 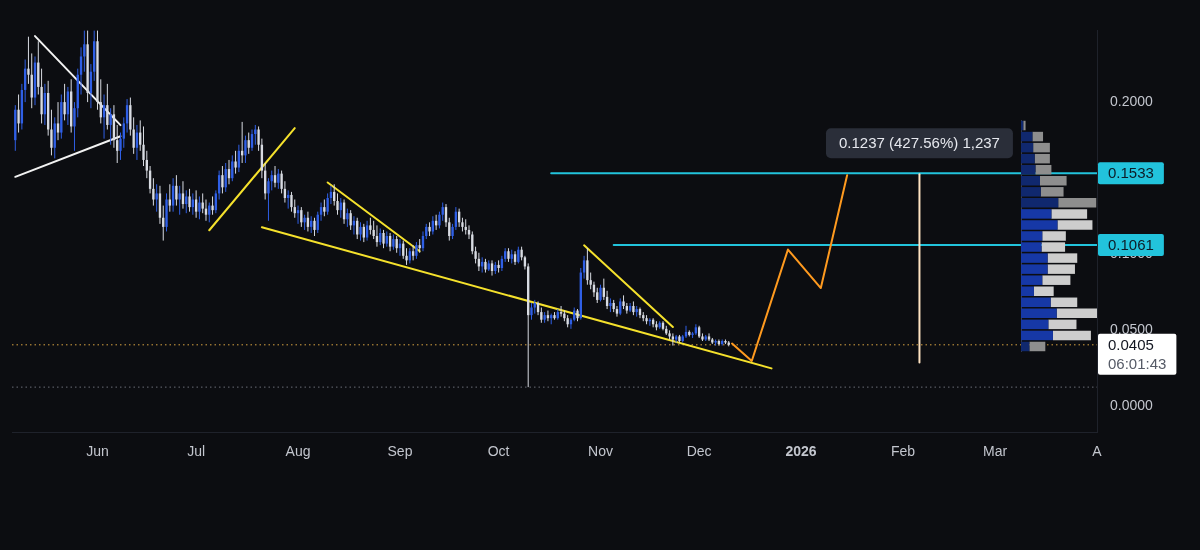 What do you see at coordinates (903, 451) in the screenshot?
I see `x-tick-label: Feb` at bounding box center [903, 451].